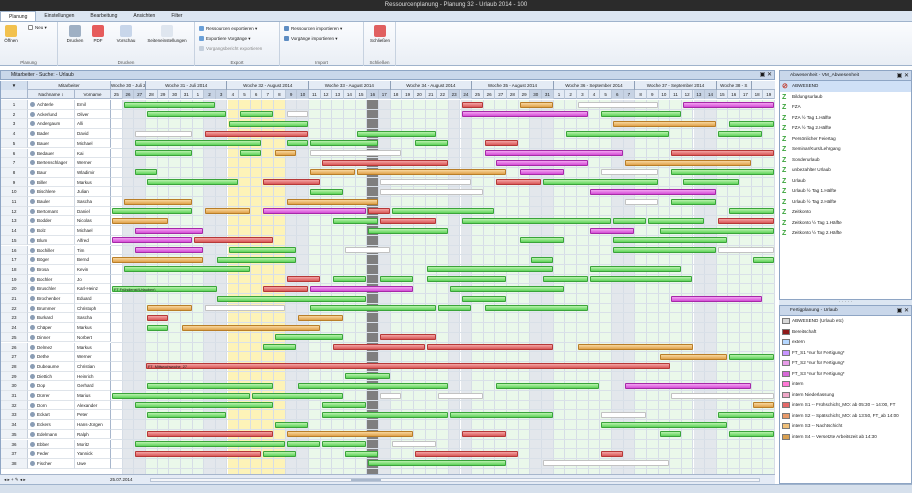 This screenshot has width=912, height=493. Describe the element at coordinates (104, 16) in the screenshot. I see `tab-bearbeitung: Bearbeitung` at that location.